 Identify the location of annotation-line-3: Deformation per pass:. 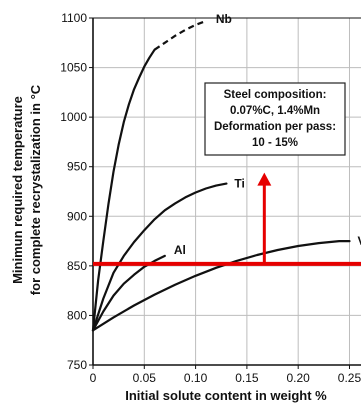
(275, 127).